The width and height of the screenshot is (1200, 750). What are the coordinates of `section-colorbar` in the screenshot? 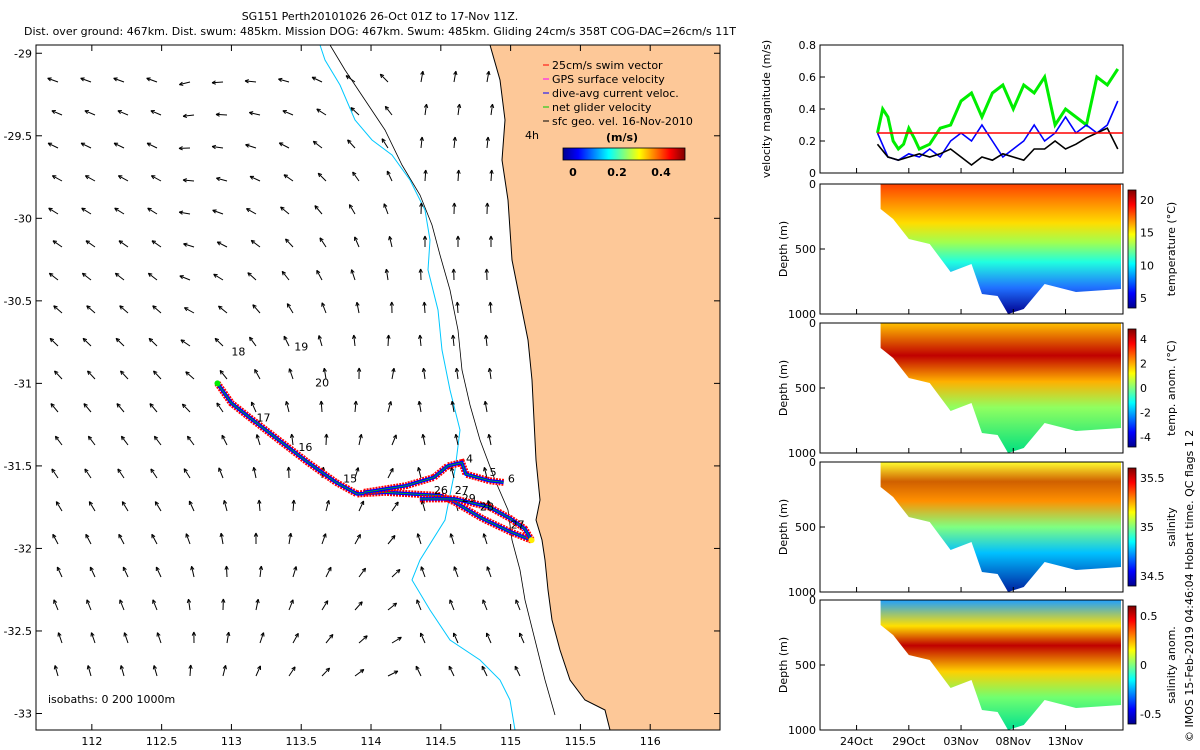 It's located at (1132, 249).